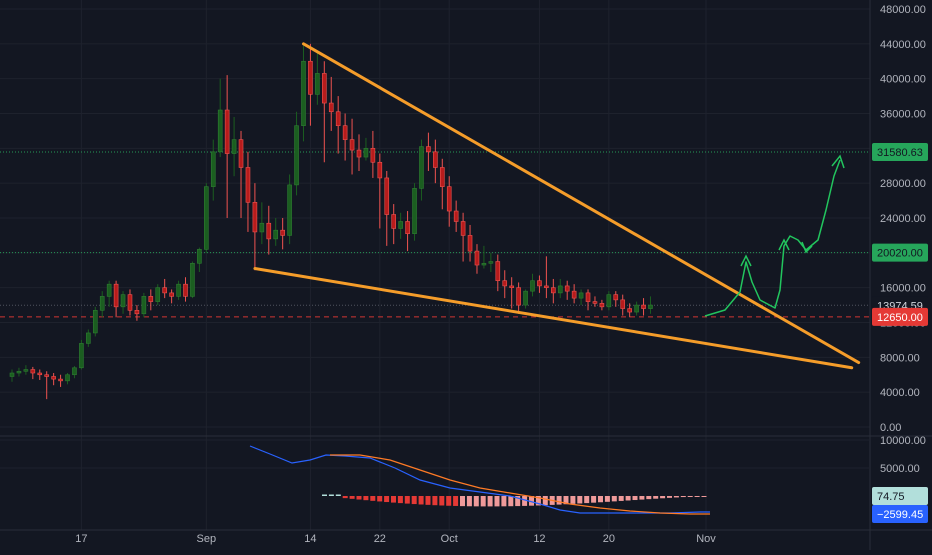  Describe the element at coordinates (774, 235) in the screenshot. I see `projection-path` at that location.